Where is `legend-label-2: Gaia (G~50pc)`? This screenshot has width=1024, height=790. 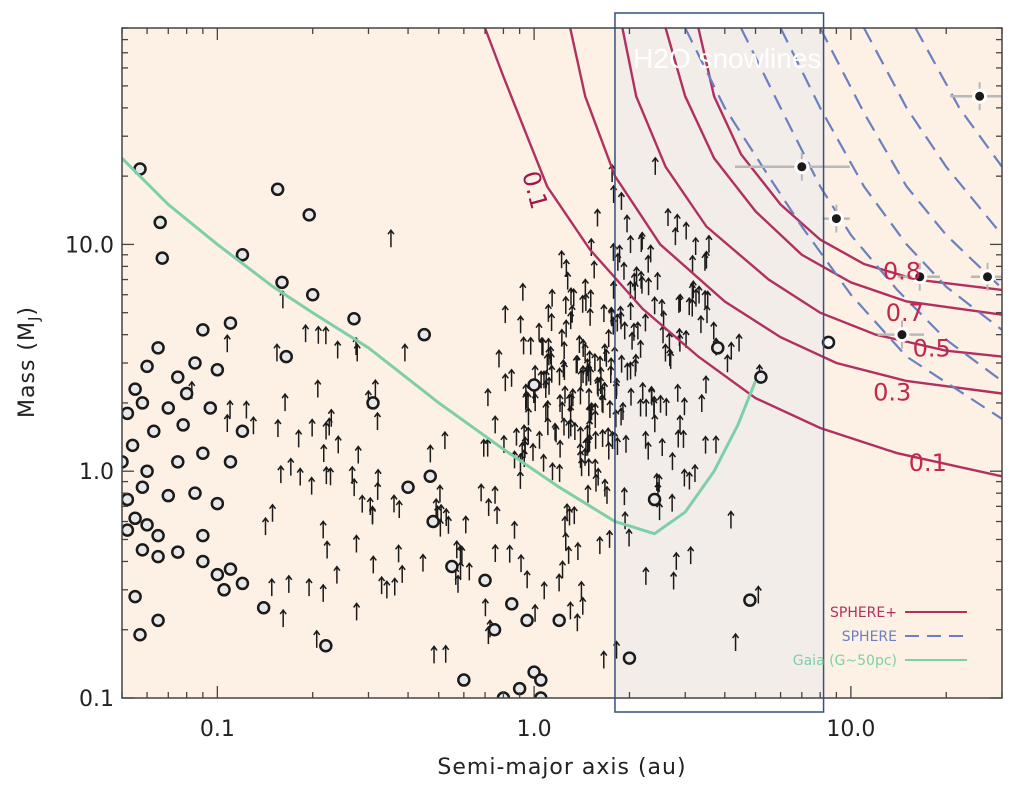 legend-label-2: Gaia (G~50pc) is located at coordinates (845, 661).